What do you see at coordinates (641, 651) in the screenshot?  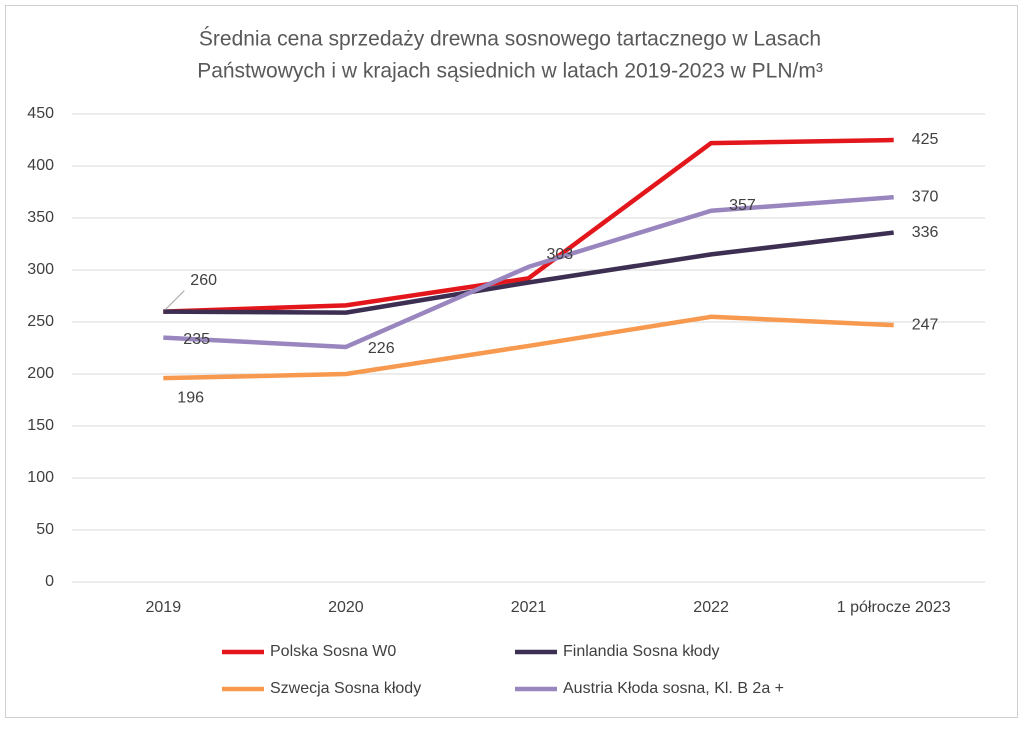 I see `legend-label: Finlandia Sosna kłody` at bounding box center [641, 651].